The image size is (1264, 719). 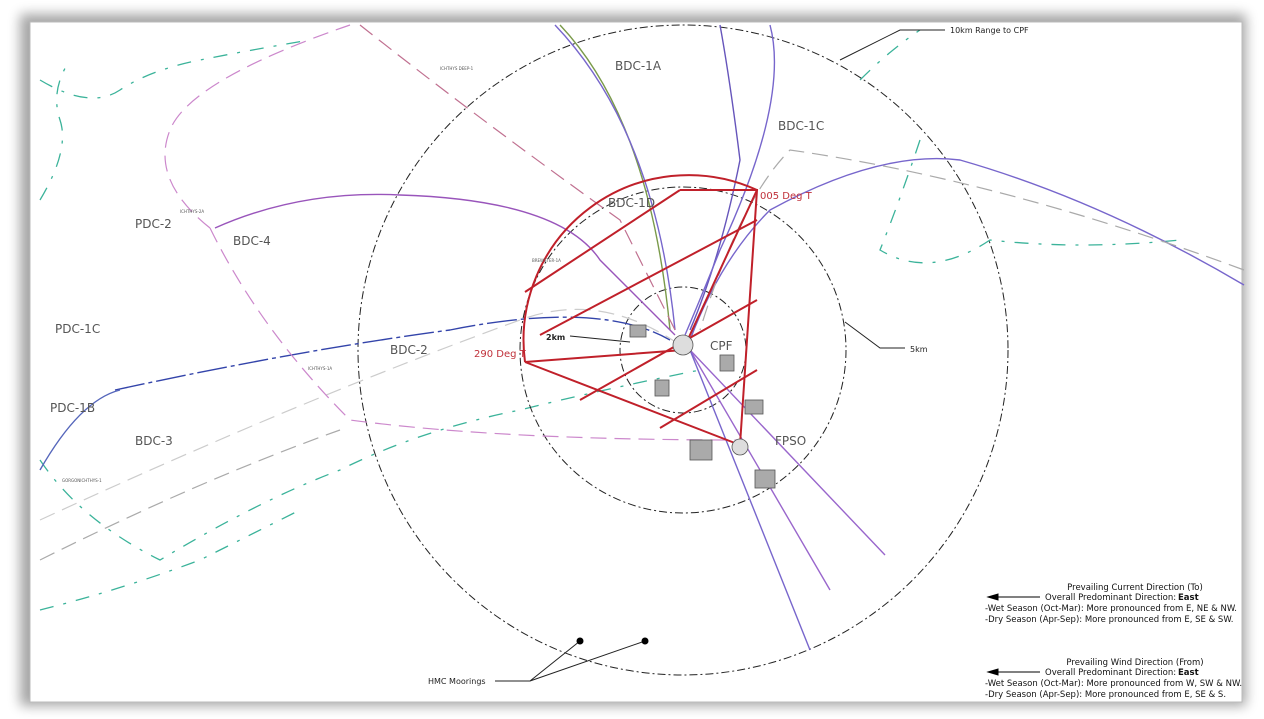 I want to click on label: 005 Deg T, so click(x=786, y=196).